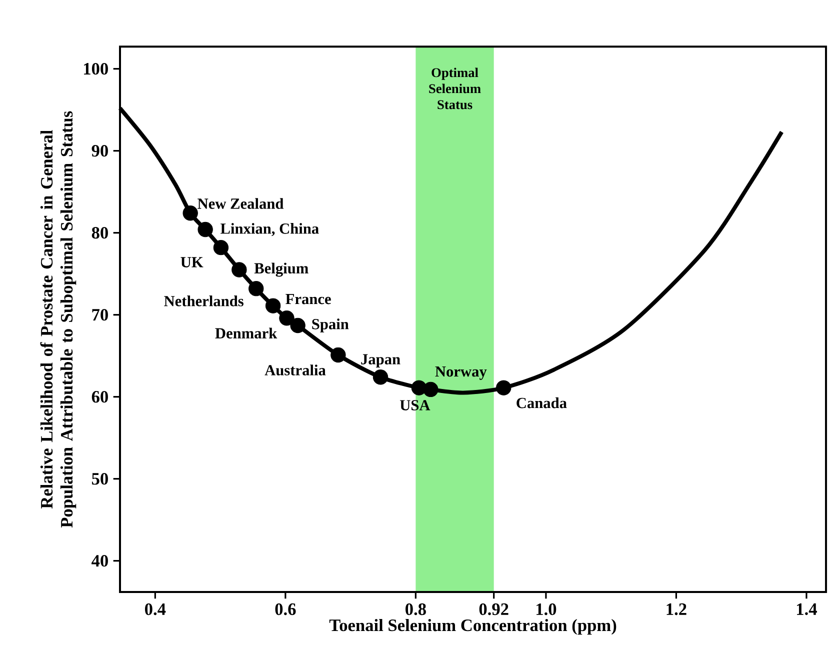 This screenshot has height=664, width=828. I want to click on x-tick-label: 1.2, so click(676, 609).